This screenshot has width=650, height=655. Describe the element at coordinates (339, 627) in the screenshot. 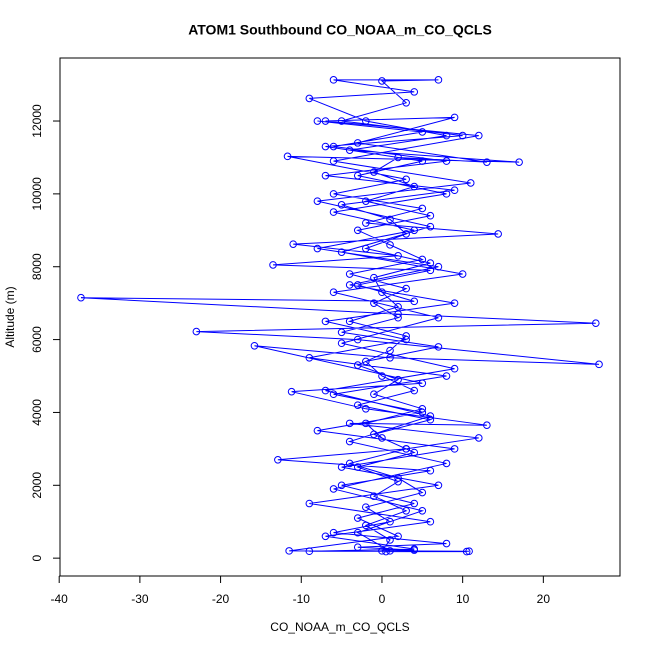

I see `x-axis-label: CO_NOAA_m_CO_QCLS` at that location.